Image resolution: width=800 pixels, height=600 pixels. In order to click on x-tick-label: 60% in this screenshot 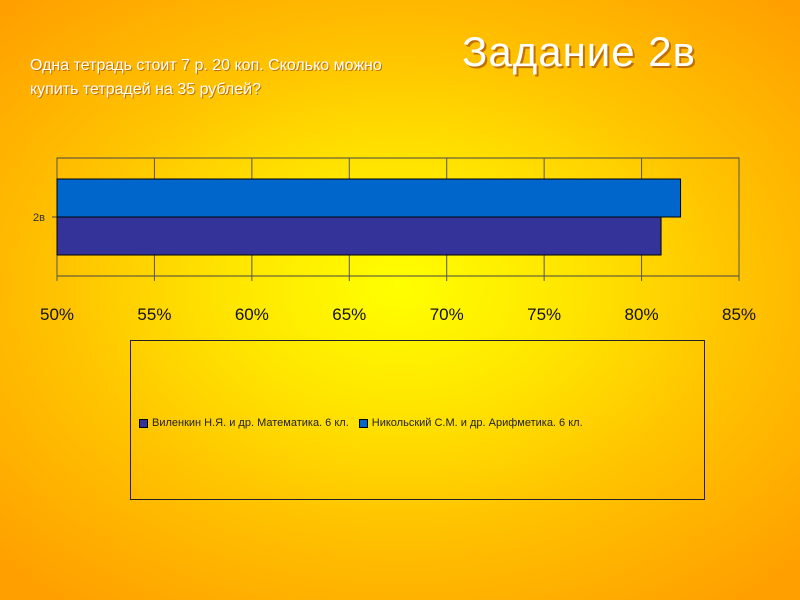, I will do `click(252, 314)`.